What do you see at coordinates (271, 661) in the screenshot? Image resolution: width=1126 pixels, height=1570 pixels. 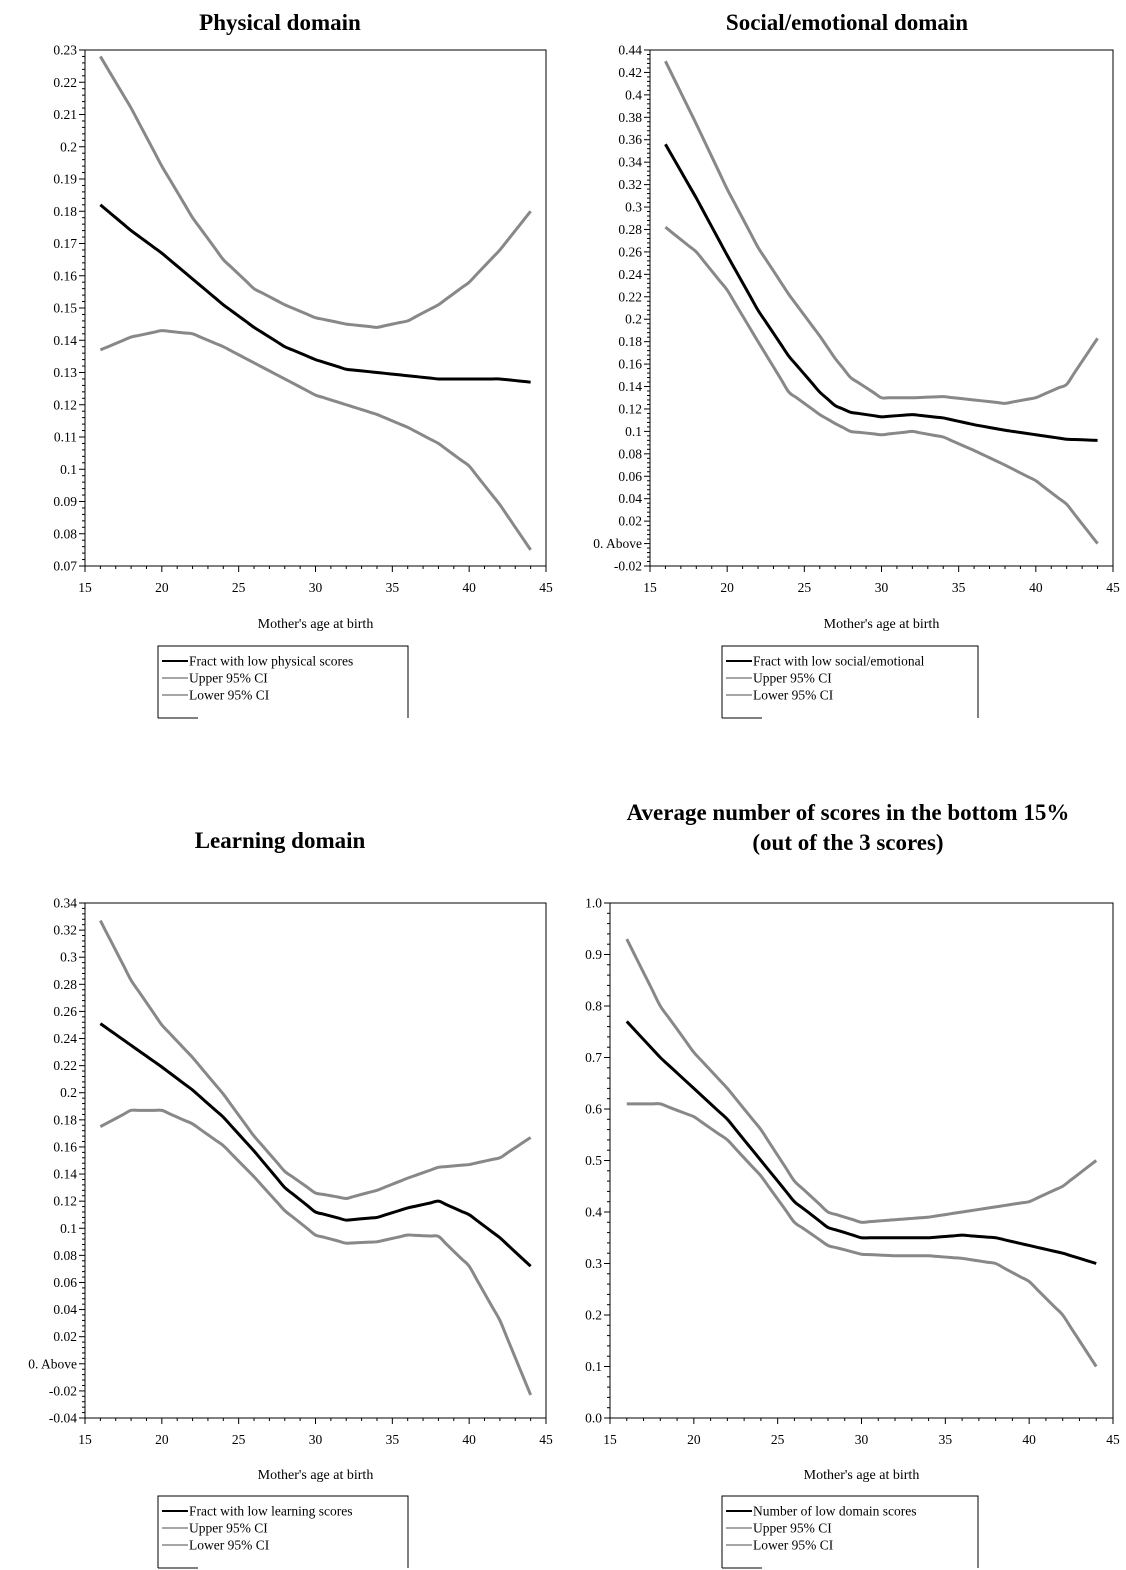 I see `legend-label: Fract with low physical scores` at bounding box center [271, 661].